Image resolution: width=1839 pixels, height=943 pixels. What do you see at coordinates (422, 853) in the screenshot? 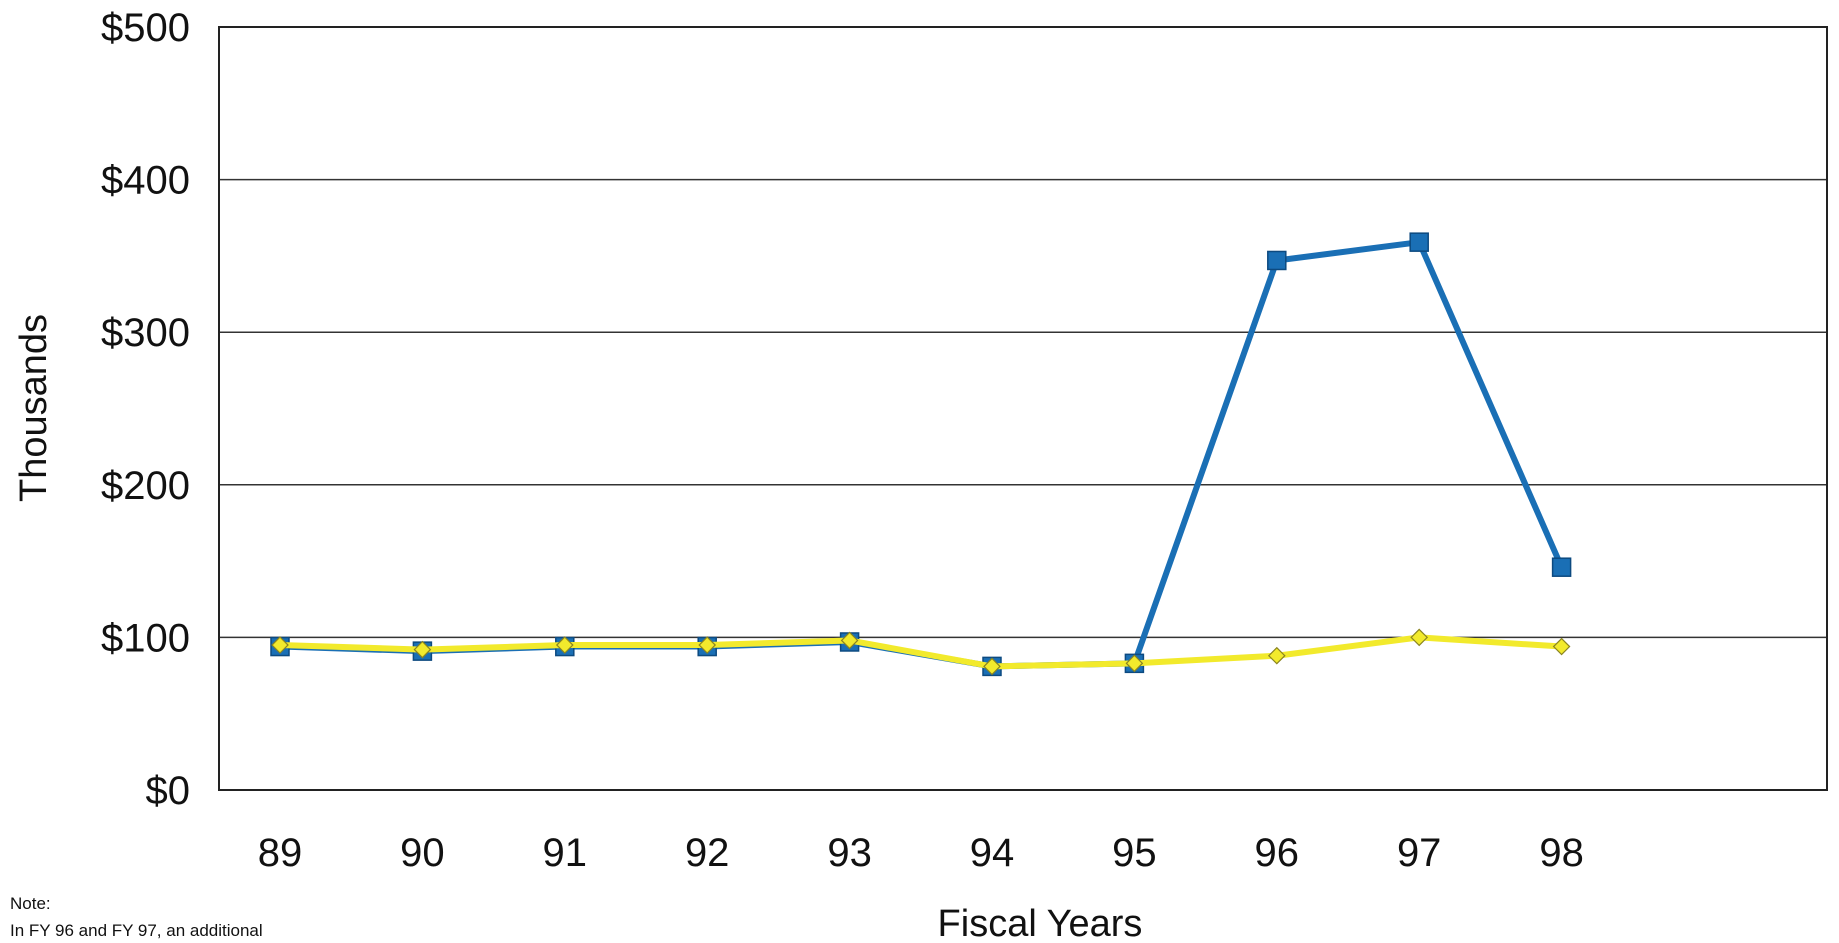
I see `x-tick-label-1: 90` at bounding box center [422, 853].